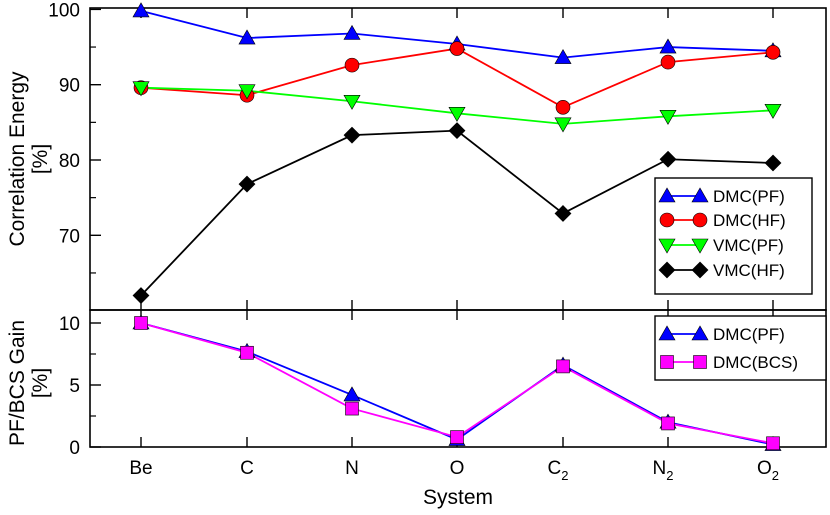 Image resolution: width=830 pixels, height=515 pixels. I want to click on y-tick-label: 5, so click(74, 386).